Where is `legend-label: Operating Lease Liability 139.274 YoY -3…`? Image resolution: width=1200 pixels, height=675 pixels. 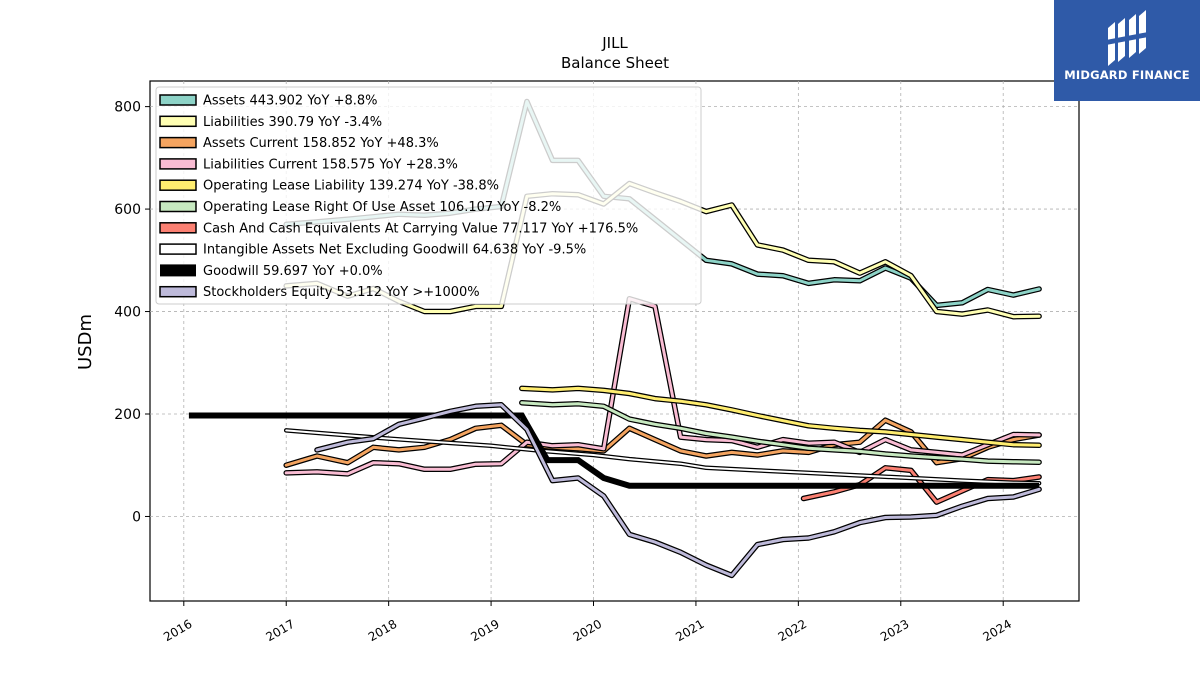
legend-label: Operating Lease Liability 139.274 YoY -3… is located at coordinates (351, 186).